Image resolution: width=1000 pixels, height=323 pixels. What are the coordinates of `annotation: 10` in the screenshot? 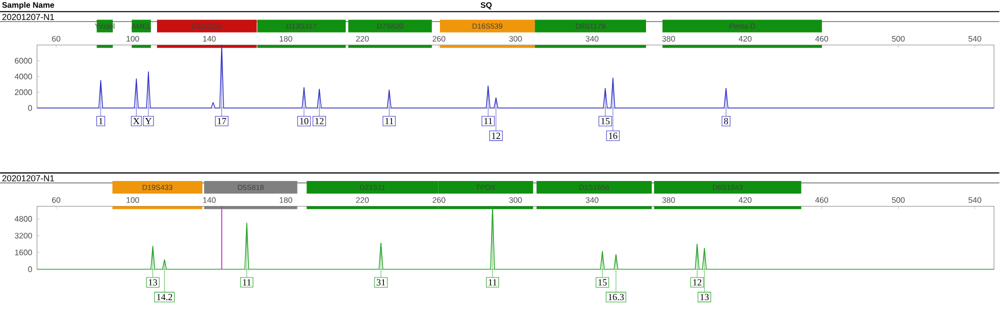 It's located at (304, 121).